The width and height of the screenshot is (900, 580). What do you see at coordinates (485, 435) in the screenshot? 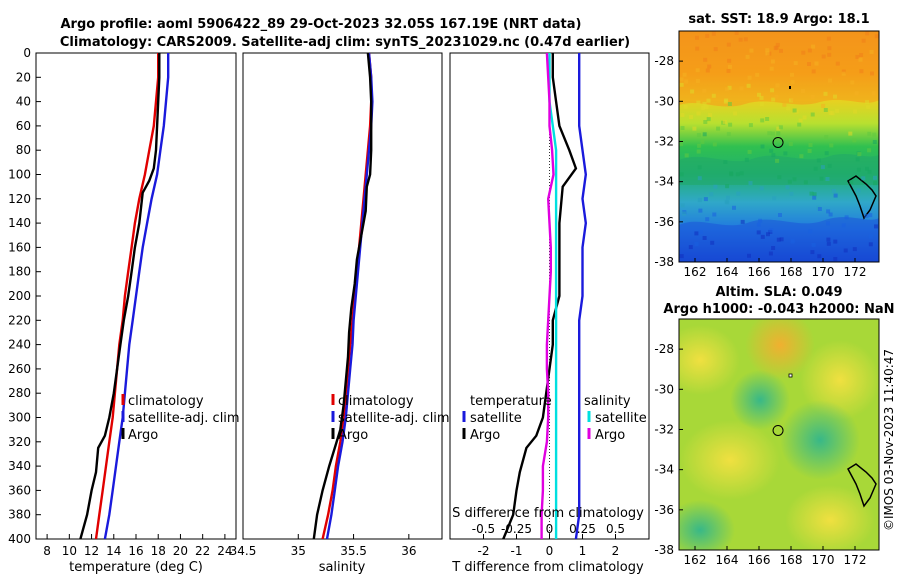
I see `legend-t-argo-label: Argo` at bounding box center [485, 435].